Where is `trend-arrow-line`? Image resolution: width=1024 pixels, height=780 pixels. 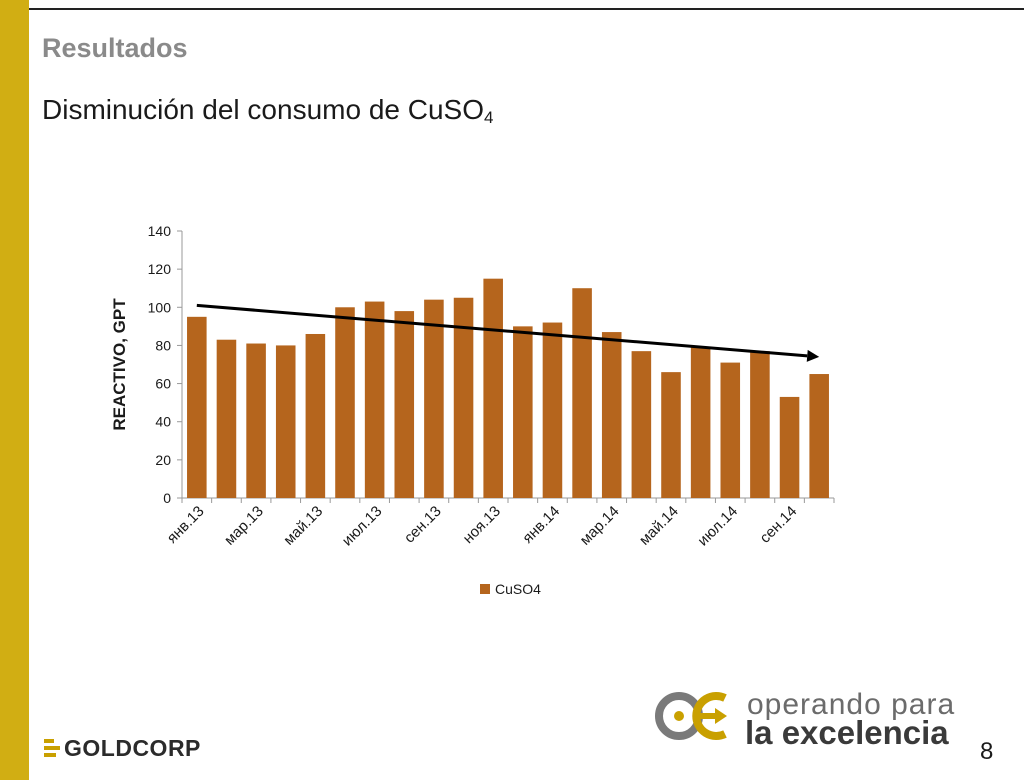
trend-arrow-line is located at coordinates (502, 330).